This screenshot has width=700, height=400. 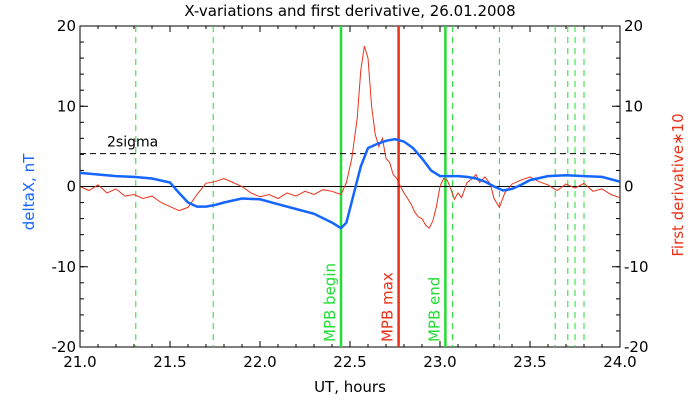 I want to click on y-axis-right-ticks: -20 -10 0 10 20, so click(x=630, y=186).